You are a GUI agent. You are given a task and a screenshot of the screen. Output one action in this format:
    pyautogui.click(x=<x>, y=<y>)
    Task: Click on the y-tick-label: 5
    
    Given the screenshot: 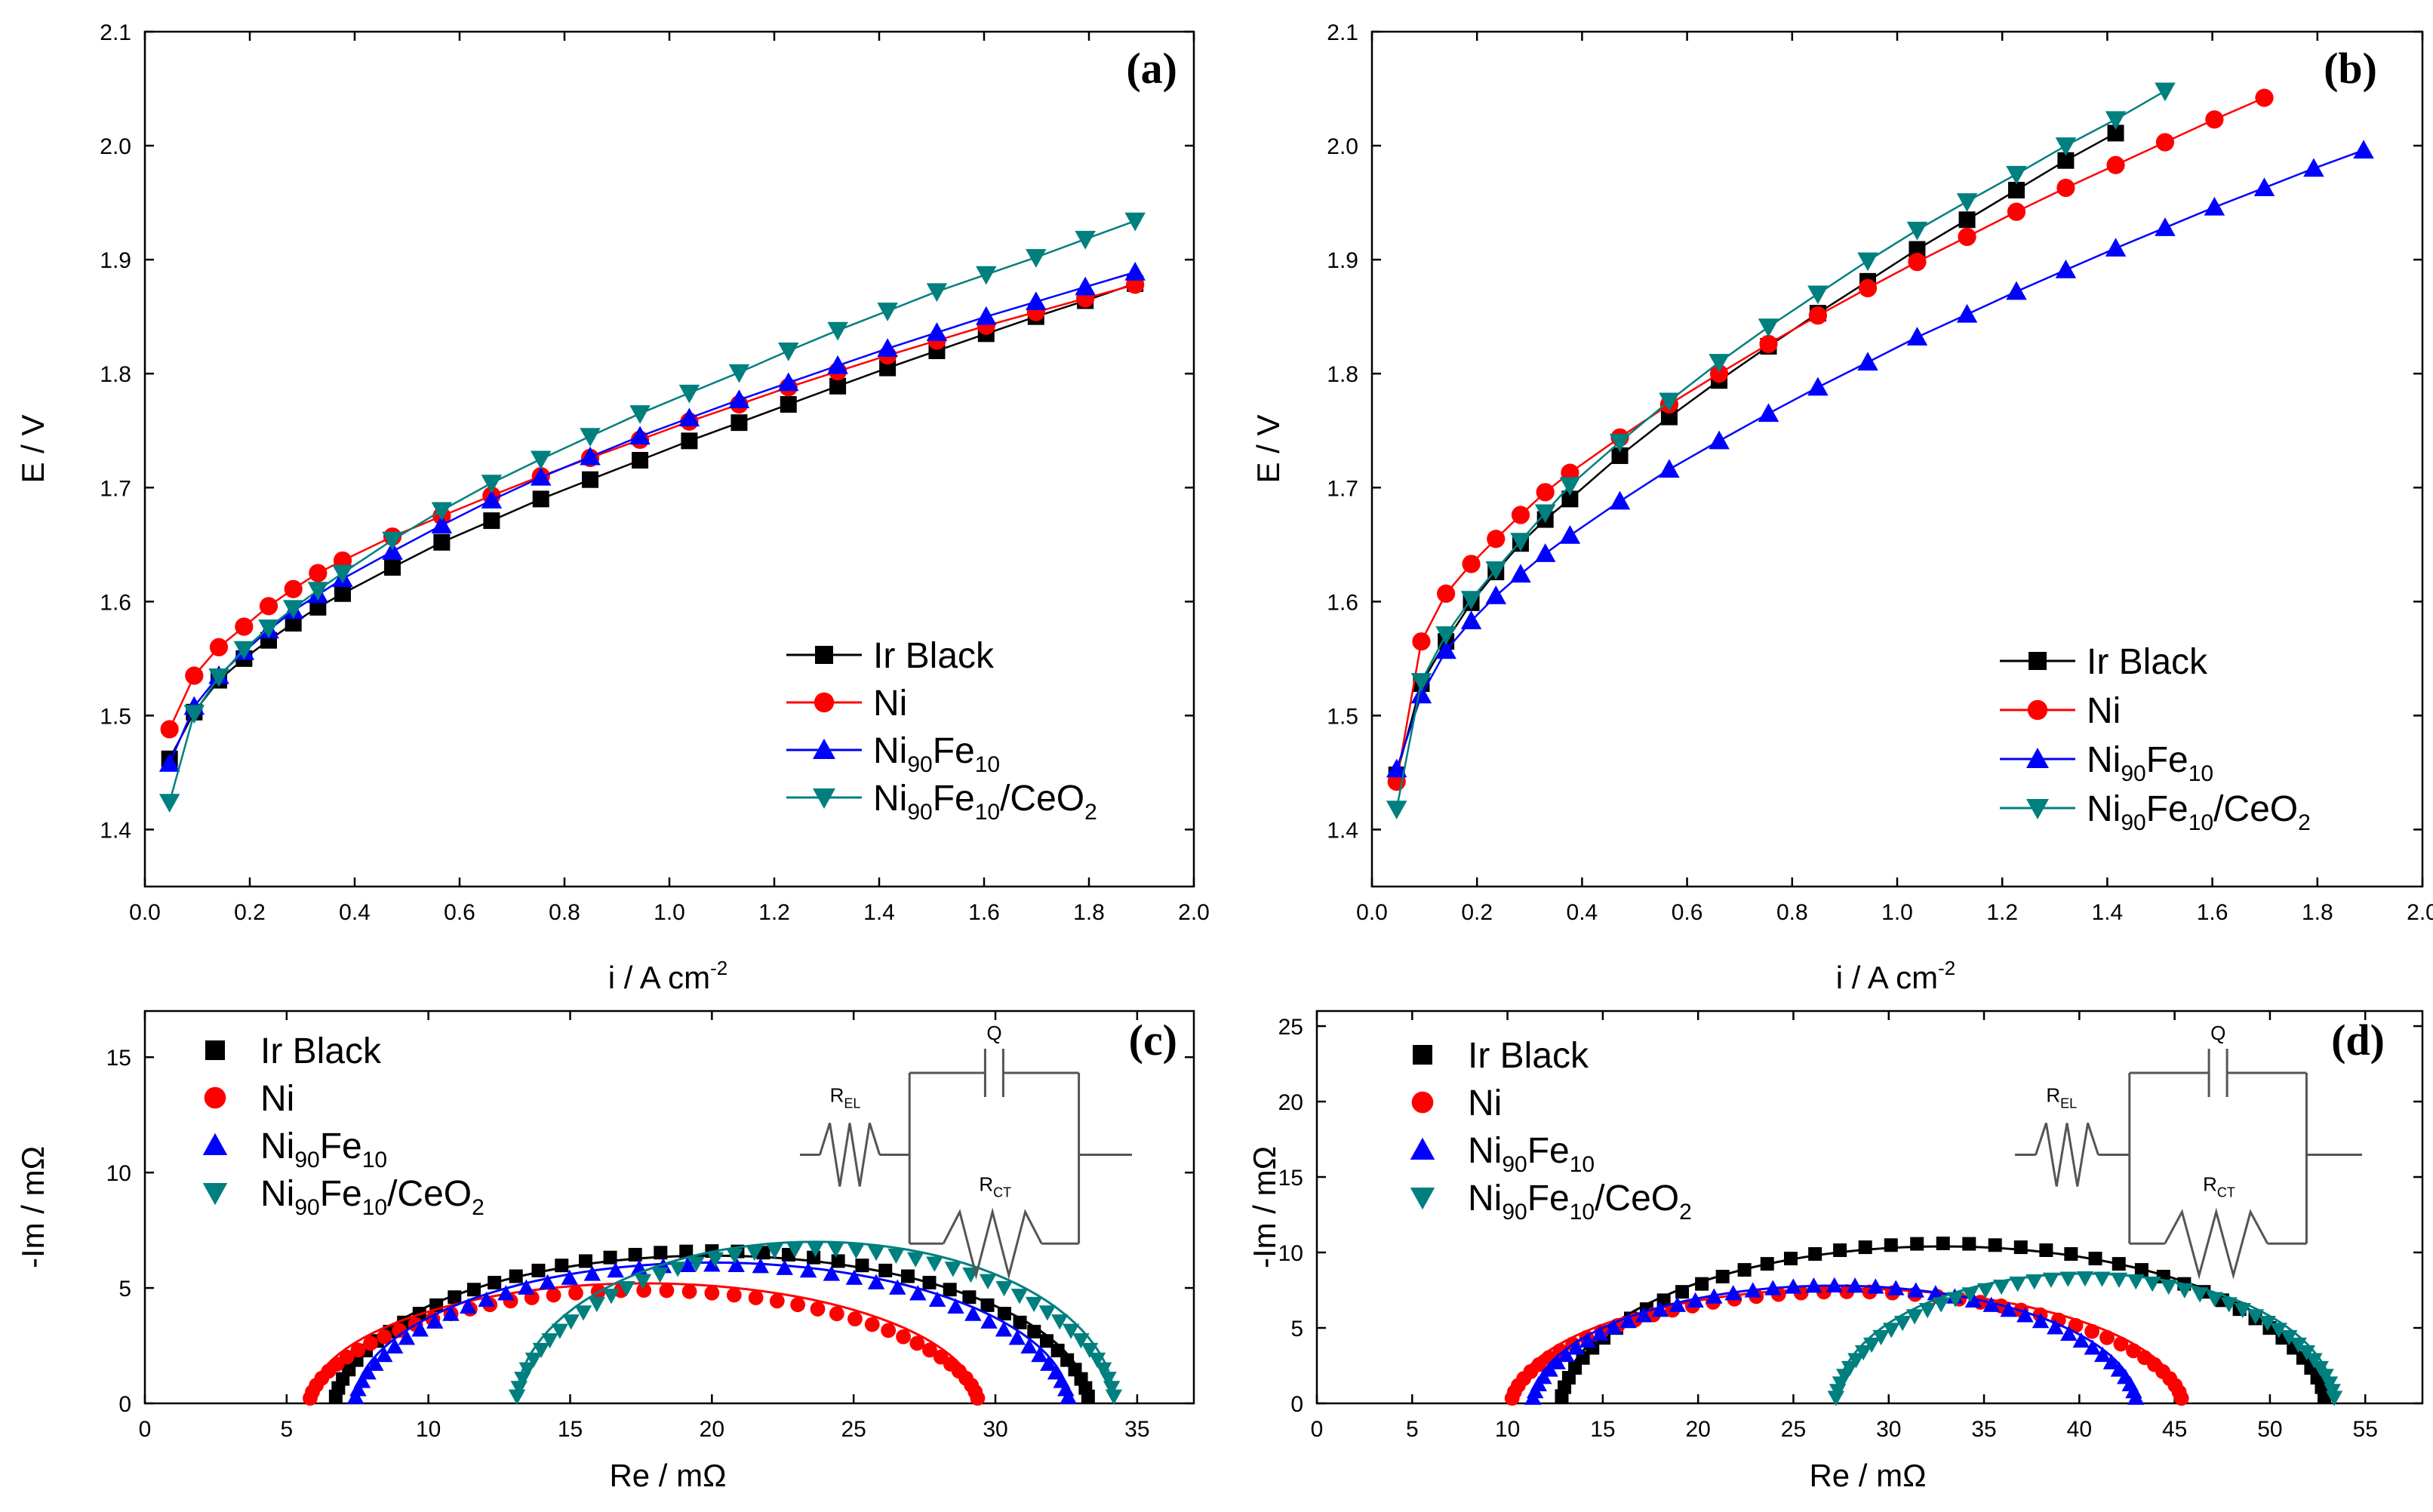 What is the action you would take?
    pyautogui.click(x=124, y=1289)
    